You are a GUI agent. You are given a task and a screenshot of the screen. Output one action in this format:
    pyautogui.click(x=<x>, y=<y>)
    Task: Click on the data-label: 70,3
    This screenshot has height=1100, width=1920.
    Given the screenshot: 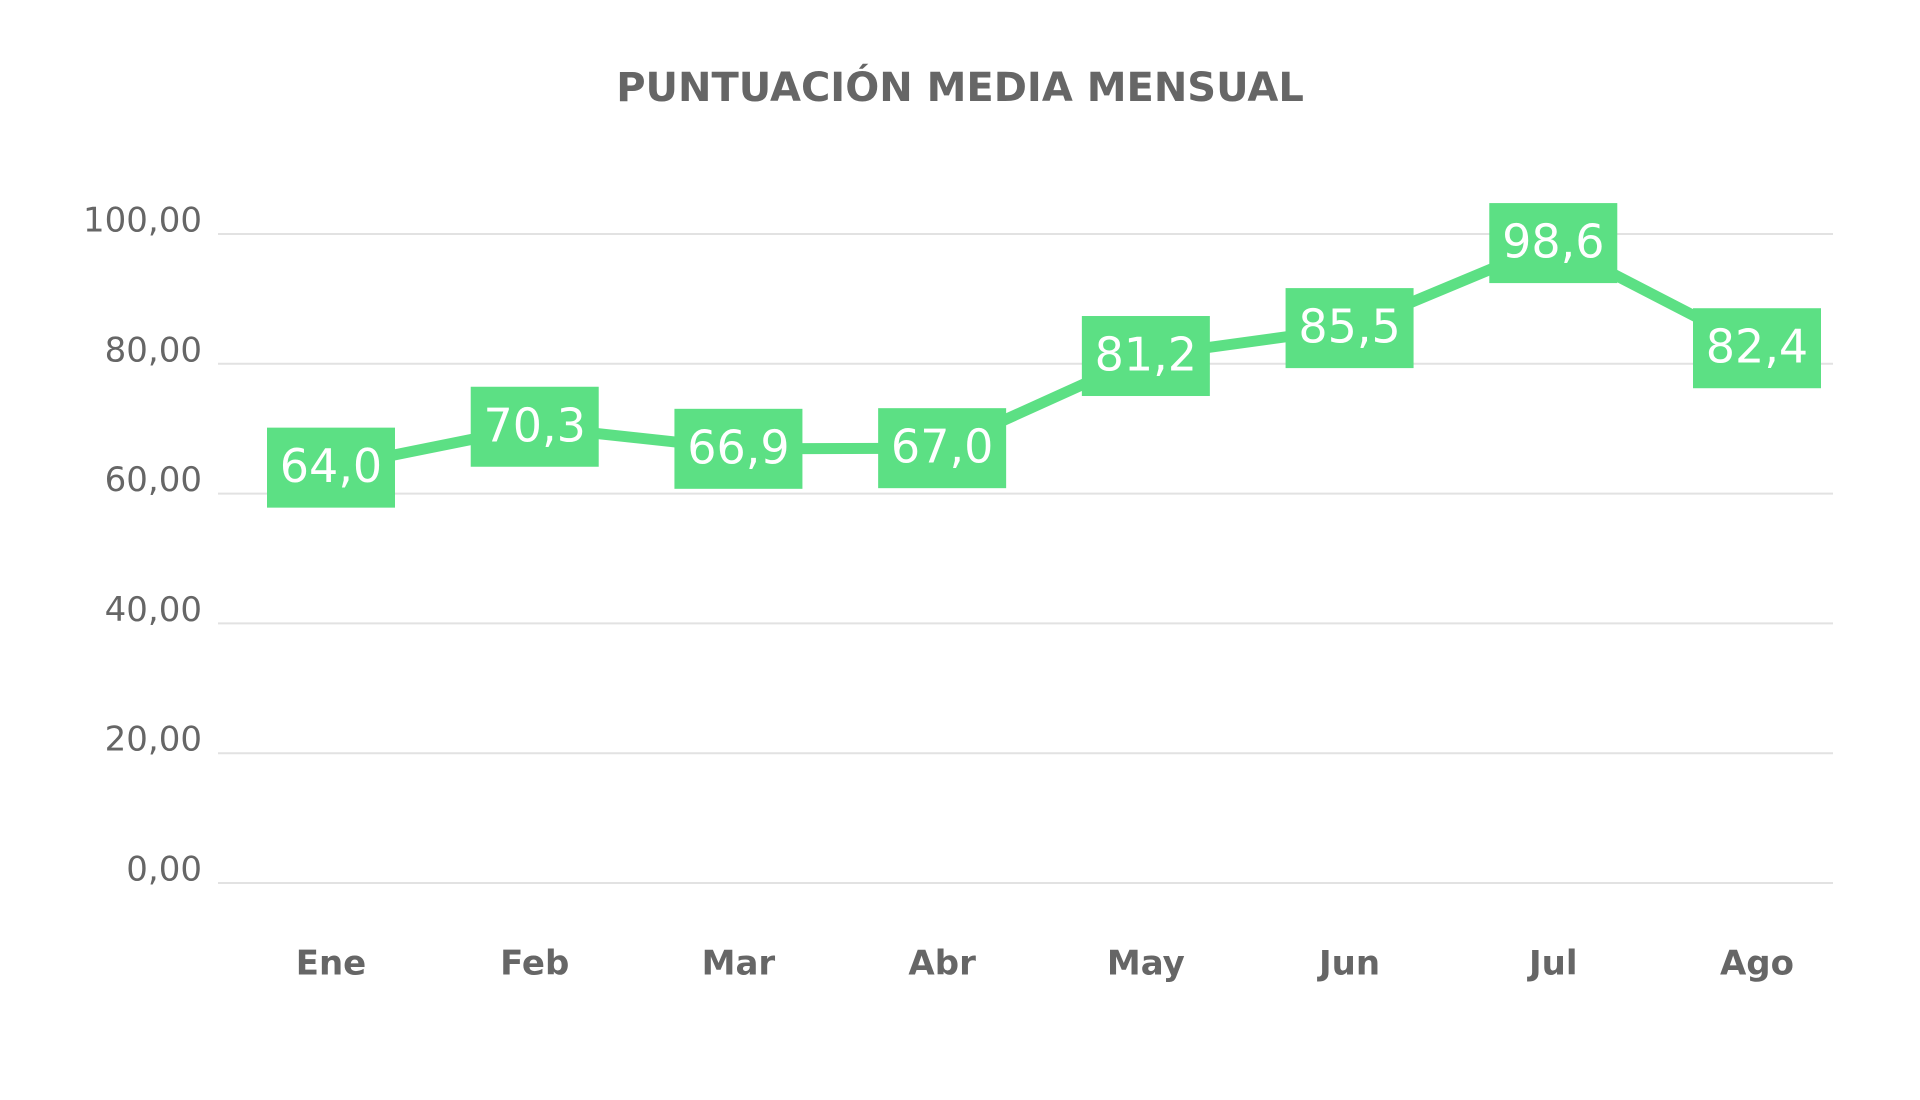 What is the action you would take?
    pyautogui.click(x=535, y=425)
    